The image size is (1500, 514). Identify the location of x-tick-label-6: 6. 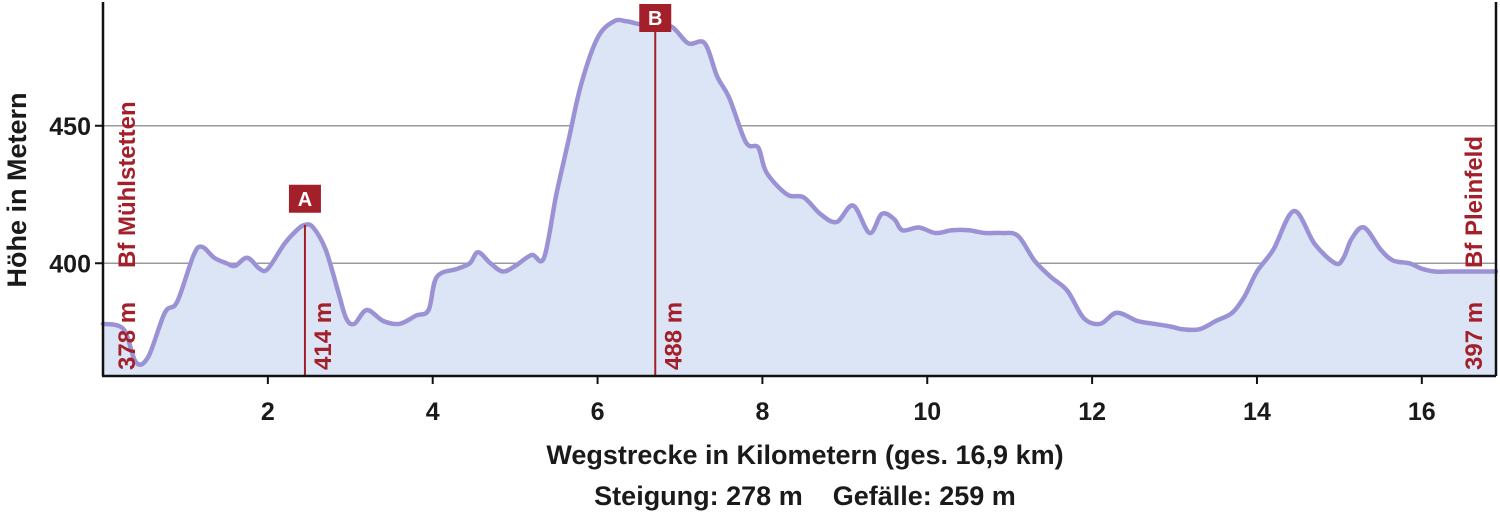
(598, 412).